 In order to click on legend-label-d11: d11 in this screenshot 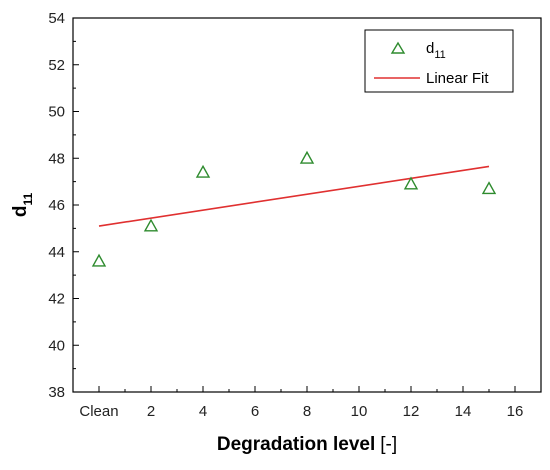, I will do `click(436, 50)`.